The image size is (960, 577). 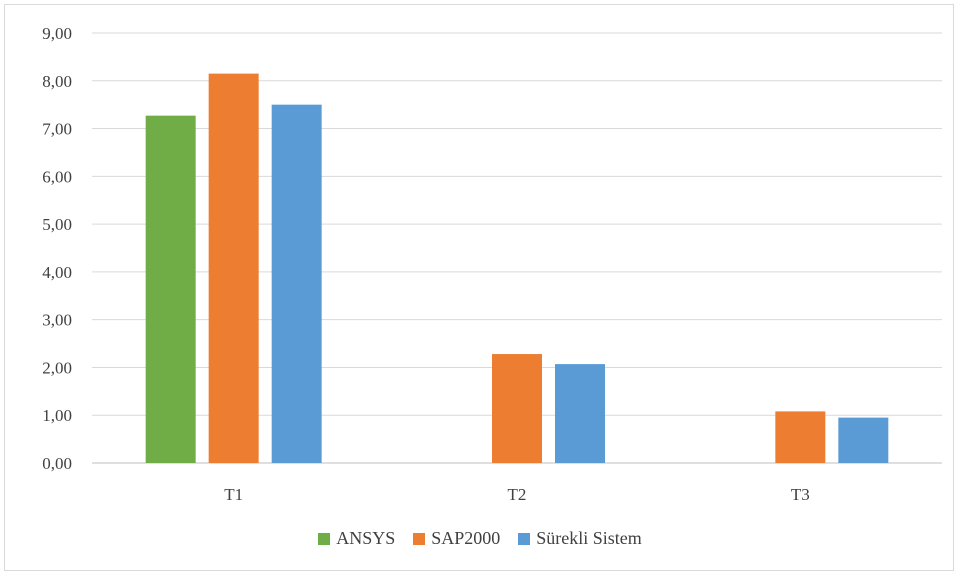 I want to click on legend-swatch-sap2000, so click(x=419, y=538).